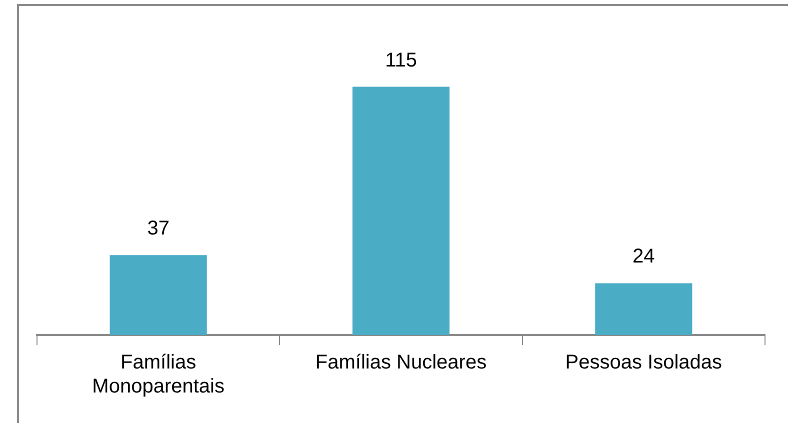  What do you see at coordinates (401, 363) in the screenshot?
I see `x-tick-label: Famílias Nucleares` at bounding box center [401, 363].